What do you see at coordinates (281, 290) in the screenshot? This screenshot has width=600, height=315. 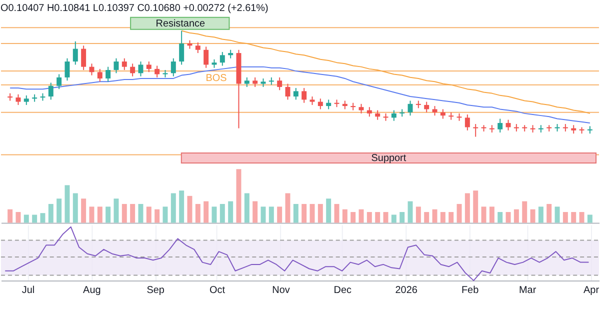 I see `x-tick-label: Nov` at bounding box center [281, 290].